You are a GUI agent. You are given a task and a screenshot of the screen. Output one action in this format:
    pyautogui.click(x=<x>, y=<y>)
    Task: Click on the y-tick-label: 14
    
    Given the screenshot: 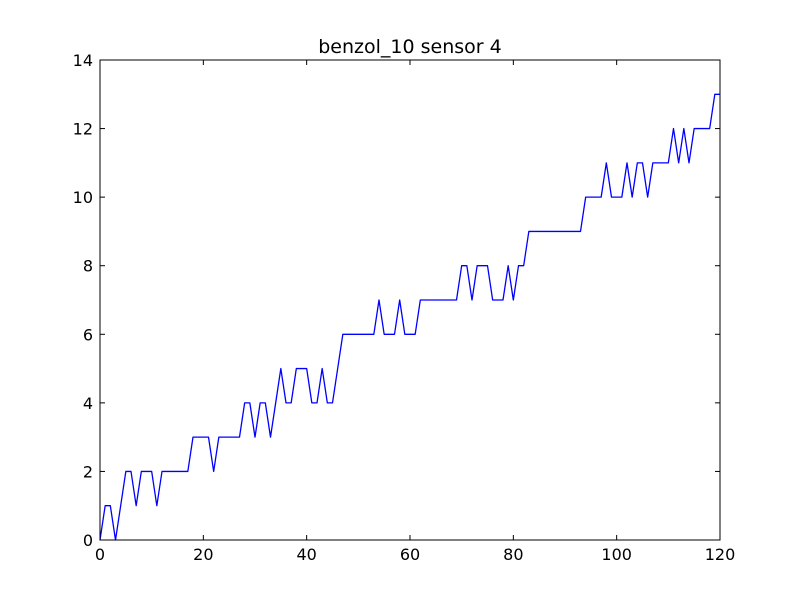 What is the action you would take?
    pyautogui.click(x=83, y=60)
    